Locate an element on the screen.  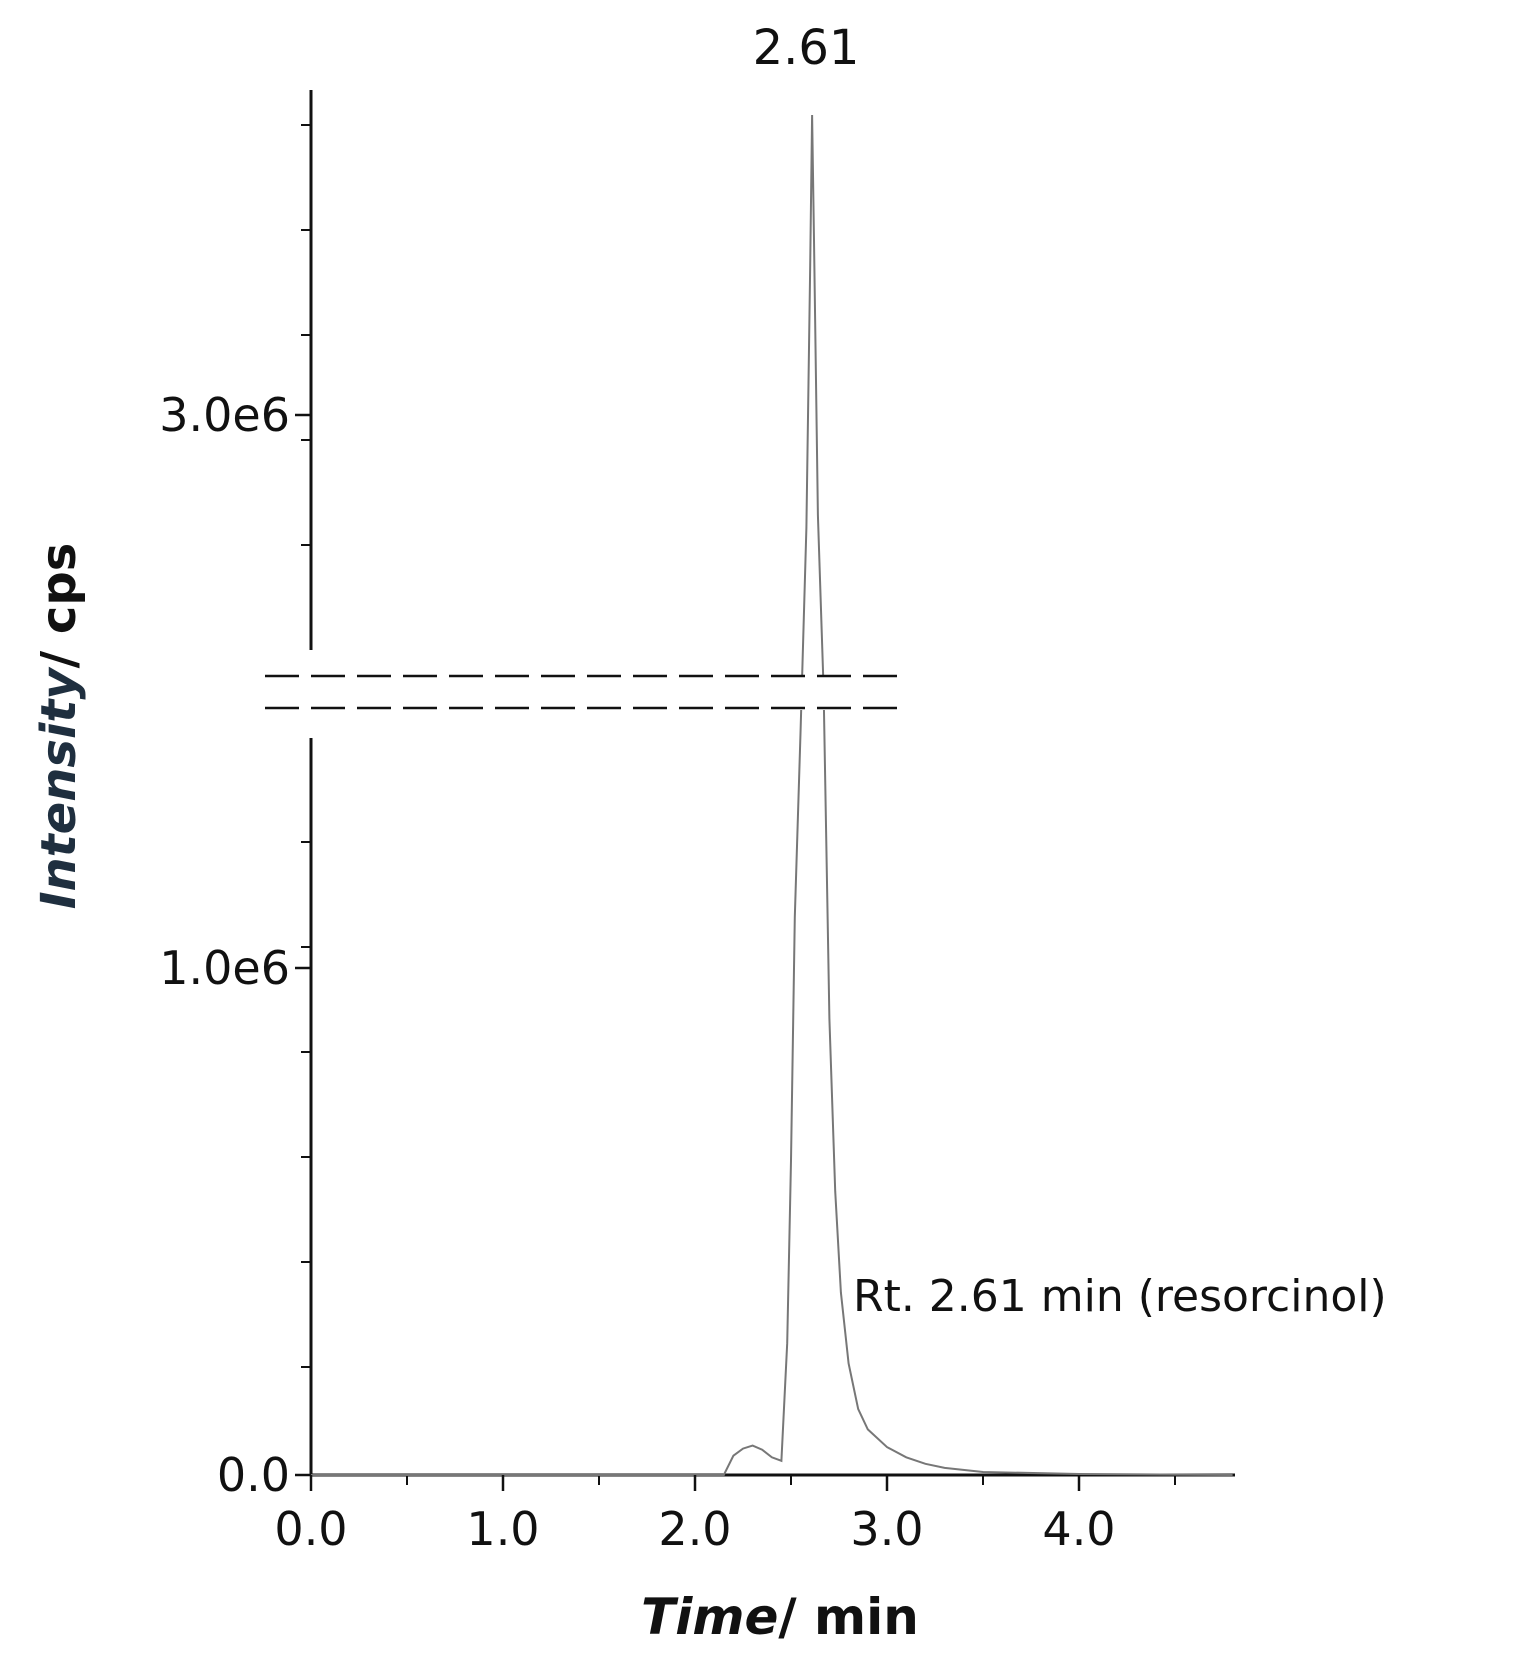
y-tick-labels: 0.0 1.0e6 3.0e6 is located at coordinates (235, 945).